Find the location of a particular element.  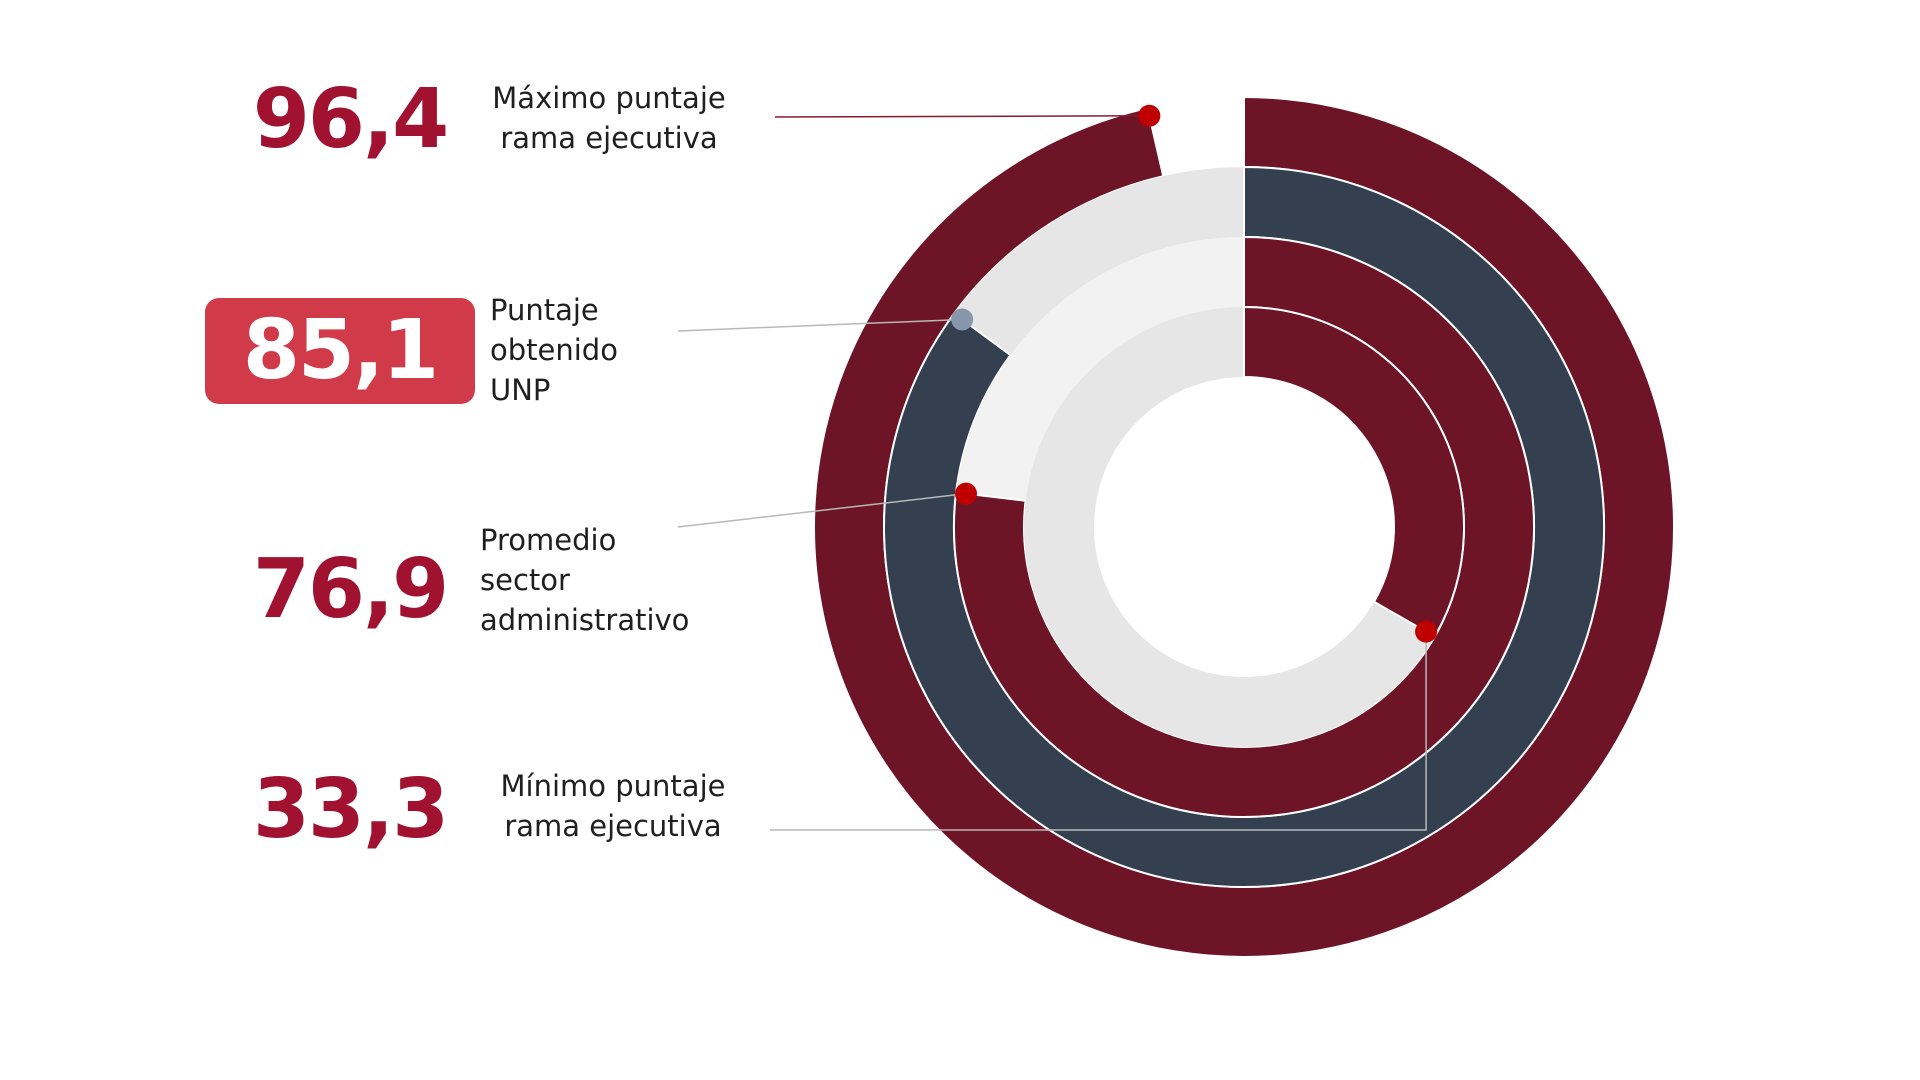

label-sector-average-line-2: sector is located at coordinates (525, 580).